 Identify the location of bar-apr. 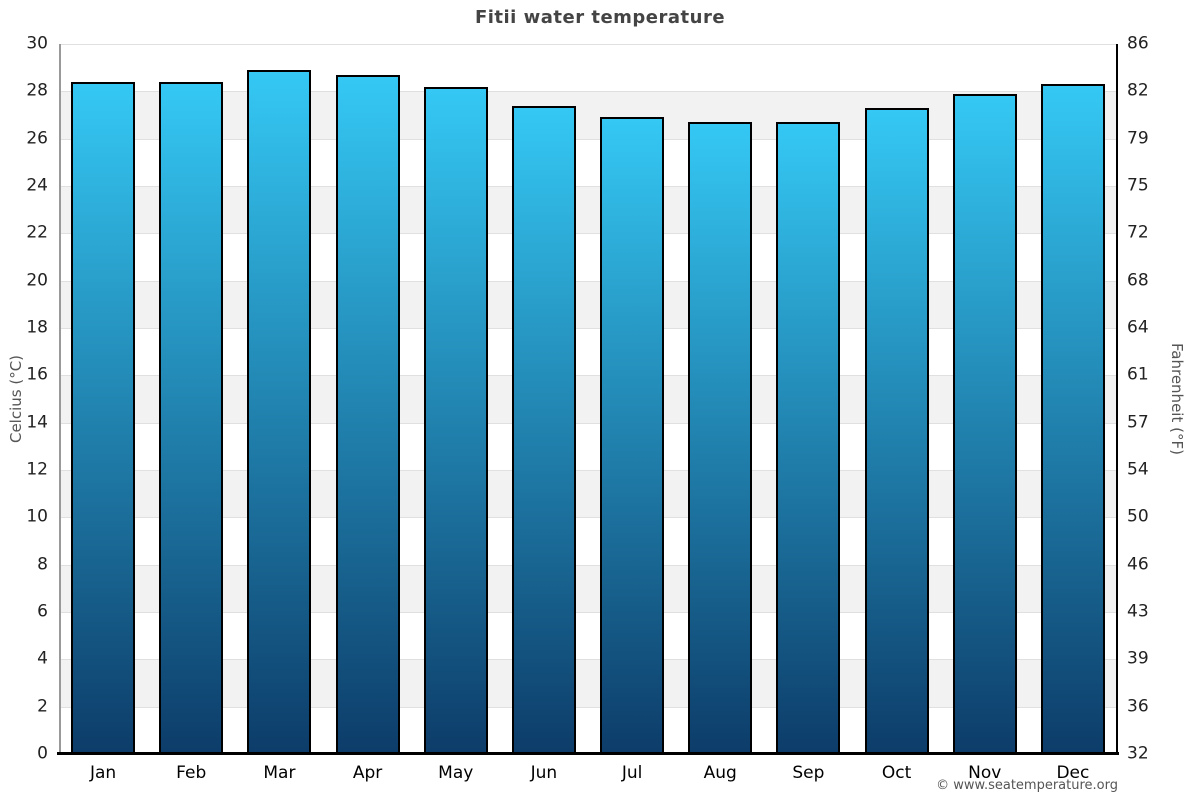
(367, 414).